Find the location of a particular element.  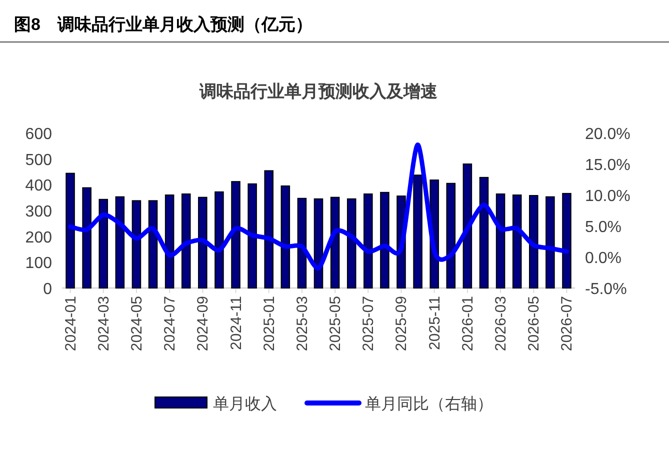

y2-tick-label: -5.0% is located at coordinates (606, 289).